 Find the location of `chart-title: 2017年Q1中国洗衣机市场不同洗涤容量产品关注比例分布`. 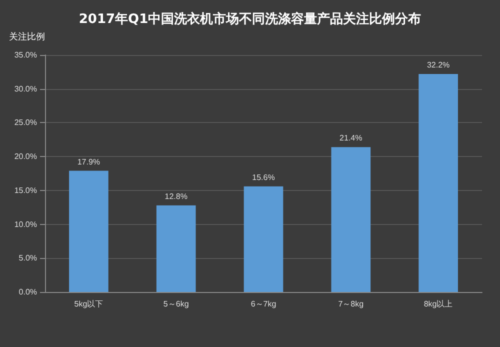

chart-title: 2017年Q1中国洗衣机市场不同洗涤容量产品关注比例分布 is located at coordinates (250, 19).